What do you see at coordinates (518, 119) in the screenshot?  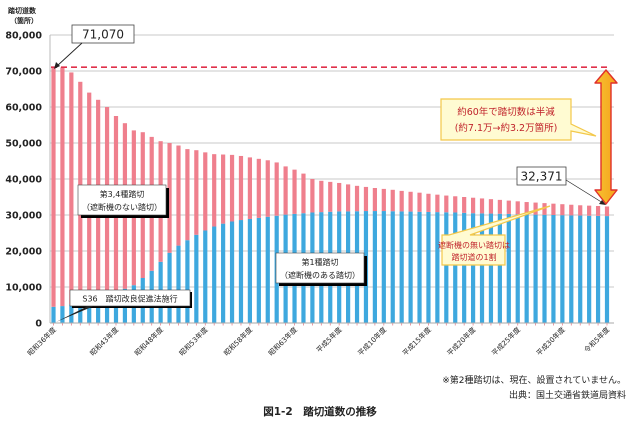 I see `callout-halved: 約60年で踏切数は半減 (約7.1万→約3.2万箇所)` at bounding box center [518, 119].